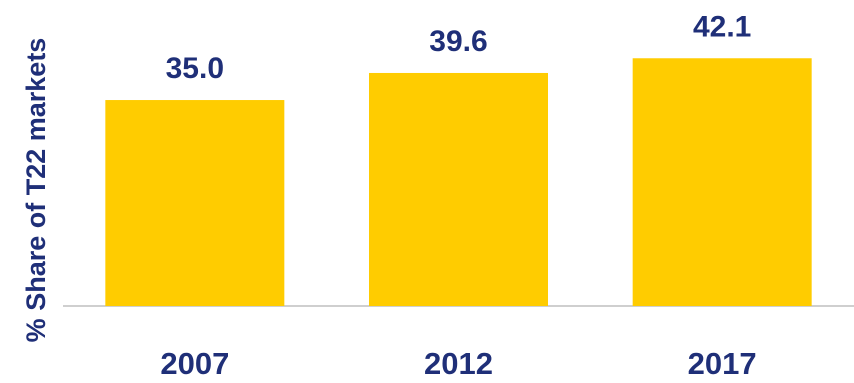 The height and width of the screenshot is (383, 854). Describe the element at coordinates (458, 41) in the screenshot. I see `data-label-2012: 39.6` at that location.